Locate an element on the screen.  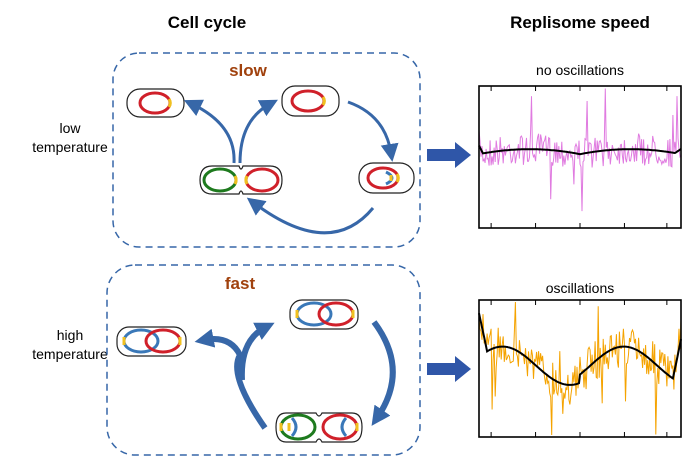
speed-trace is located at coordinates (580, 368).